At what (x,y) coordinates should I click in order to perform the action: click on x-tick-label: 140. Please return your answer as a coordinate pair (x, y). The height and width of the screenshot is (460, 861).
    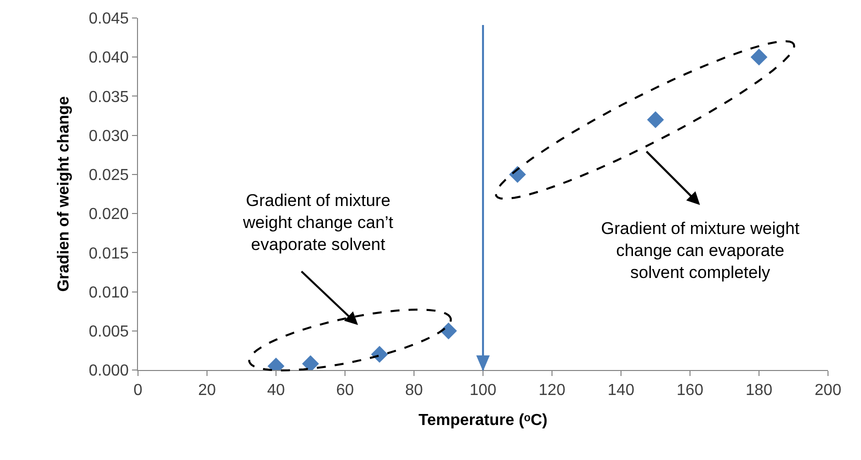
    Looking at the image, I should click on (621, 391).